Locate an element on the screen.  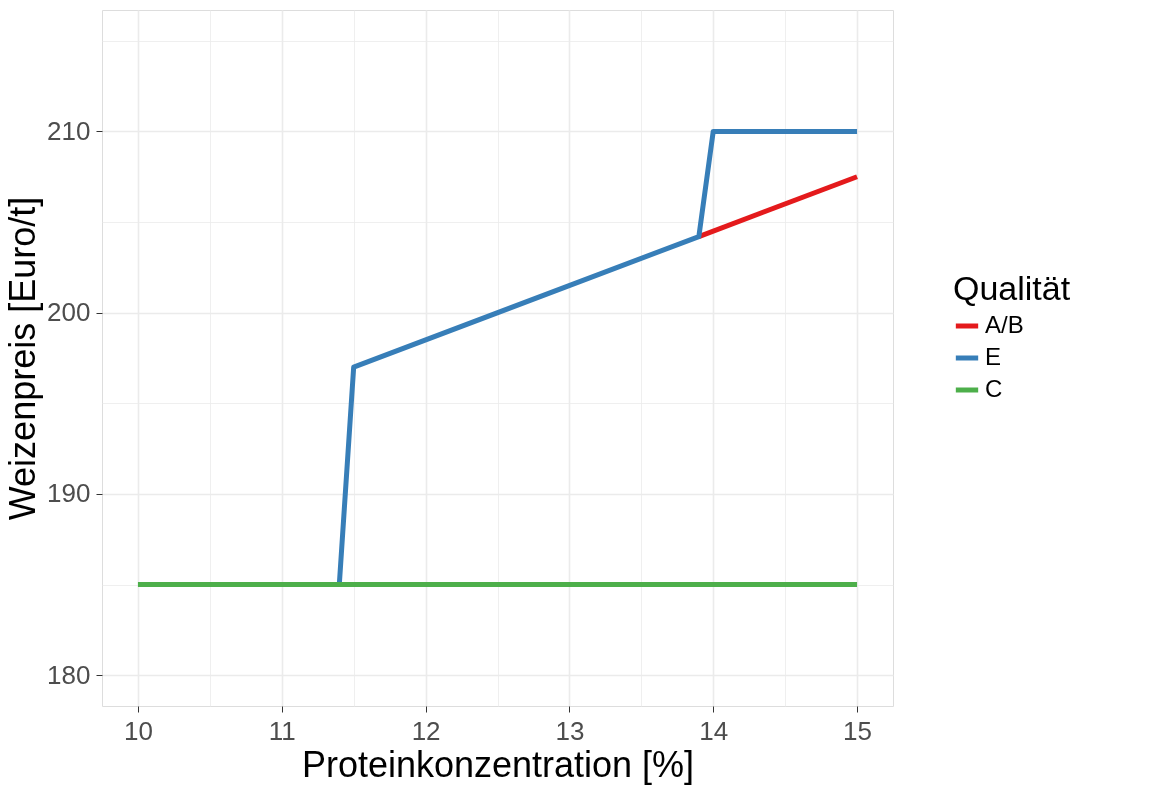
x-tick-label: 11 is located at coordinates (282, 730).